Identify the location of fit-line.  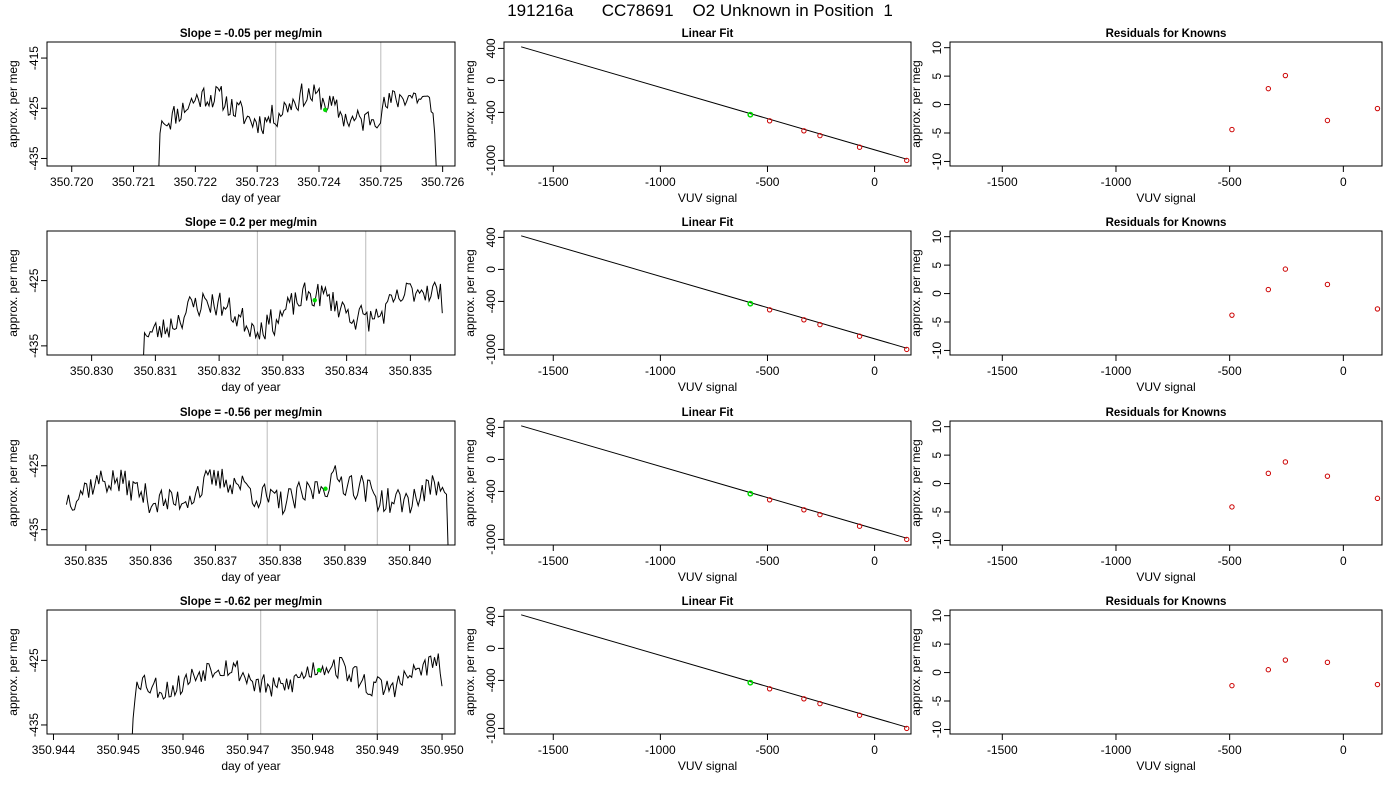
(713, 103).